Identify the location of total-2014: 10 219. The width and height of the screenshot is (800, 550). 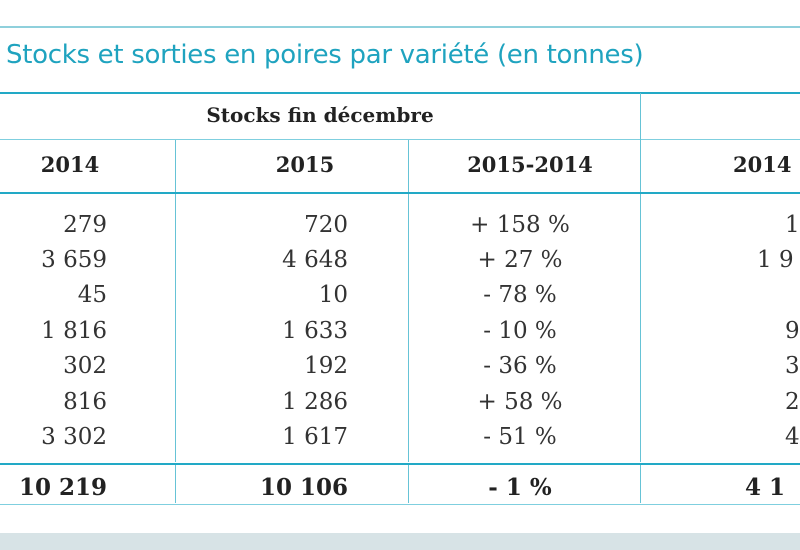
(62, 487).